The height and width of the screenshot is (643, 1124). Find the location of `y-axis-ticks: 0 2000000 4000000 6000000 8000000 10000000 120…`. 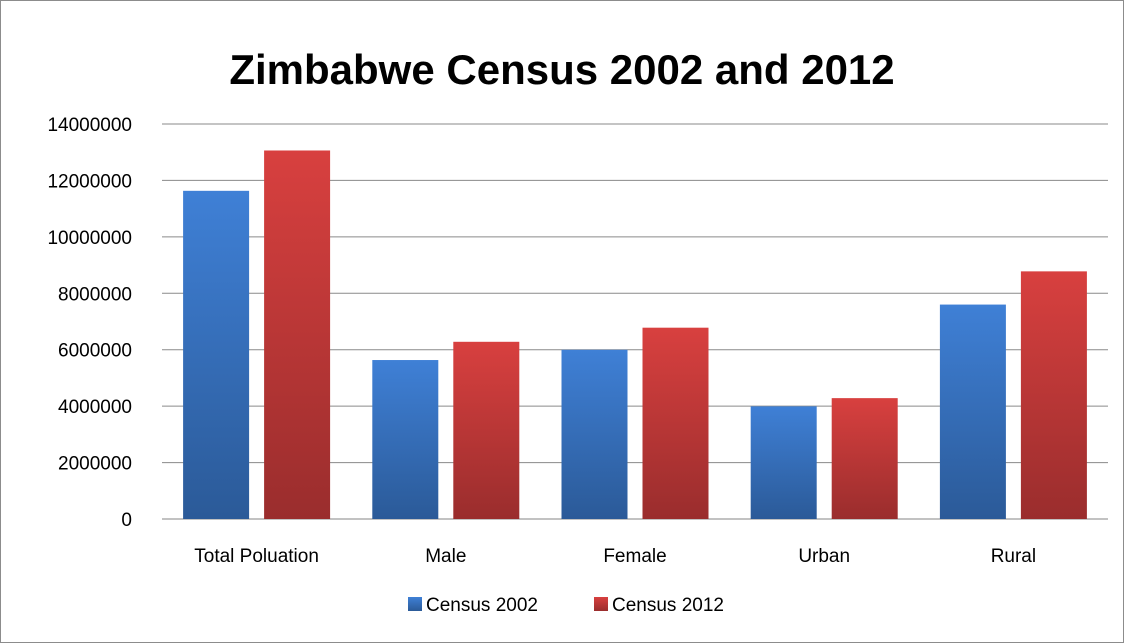

y-axis-ticks: 0 2000000 4000000 6000000 8000000 10000000 120… is located at coordinates (89, 323).